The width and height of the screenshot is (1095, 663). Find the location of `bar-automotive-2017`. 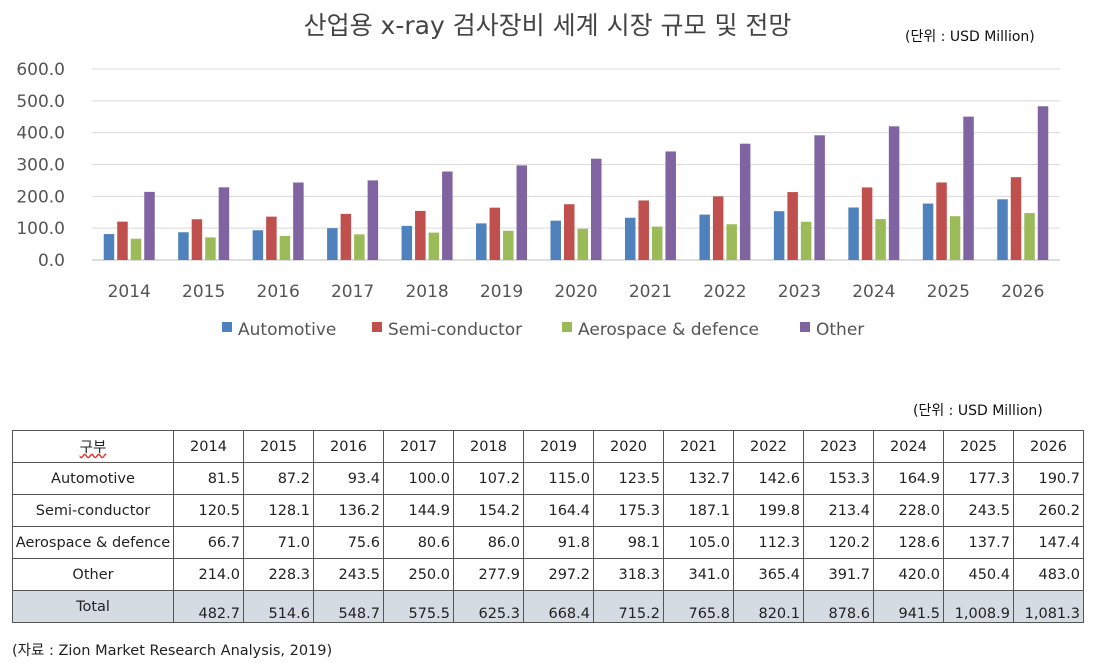

bar-automotive-2017 is located at coordinates (332, 244).